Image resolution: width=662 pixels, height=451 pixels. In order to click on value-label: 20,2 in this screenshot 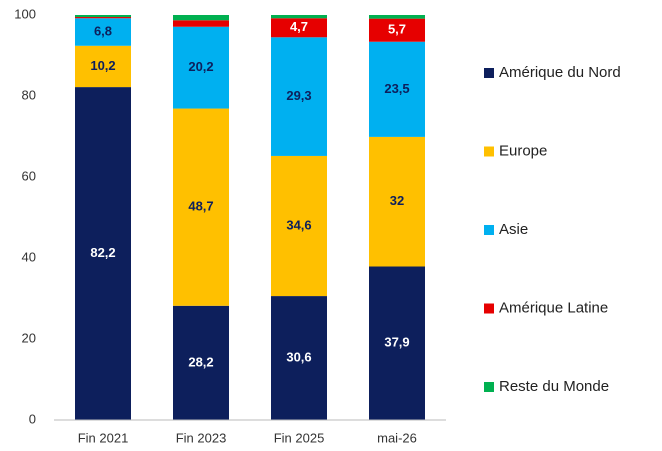, I will do `click(200, 66)`.